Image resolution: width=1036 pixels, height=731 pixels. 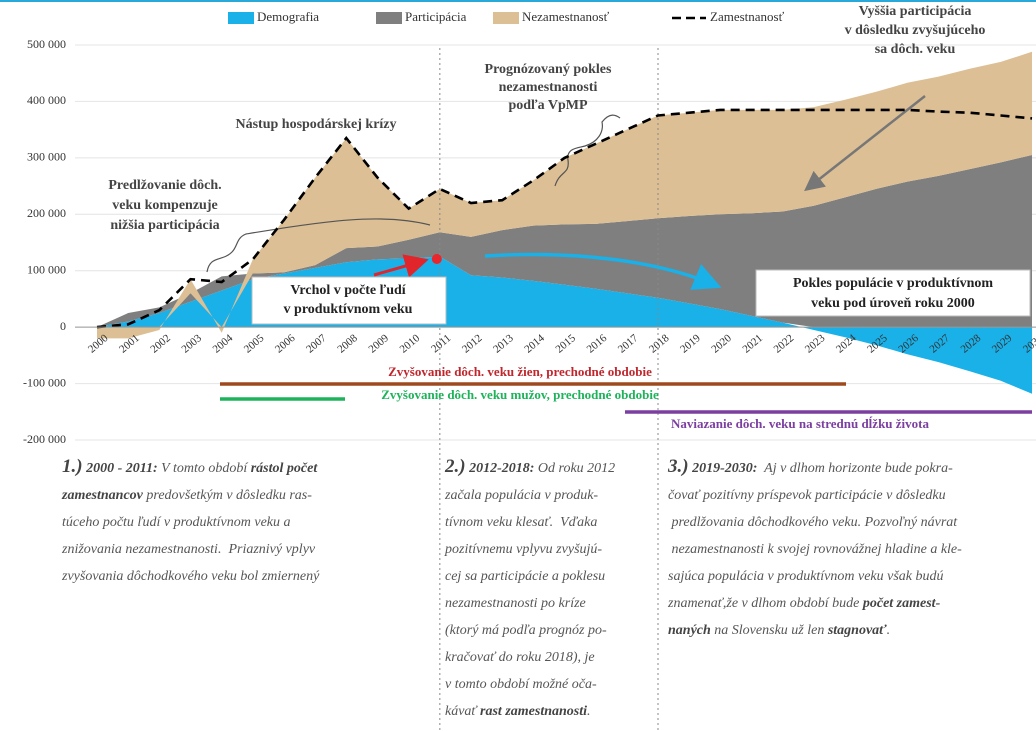 I want to click on note-text: nezamestnanosti po kríze, so click(x=515, y=603).